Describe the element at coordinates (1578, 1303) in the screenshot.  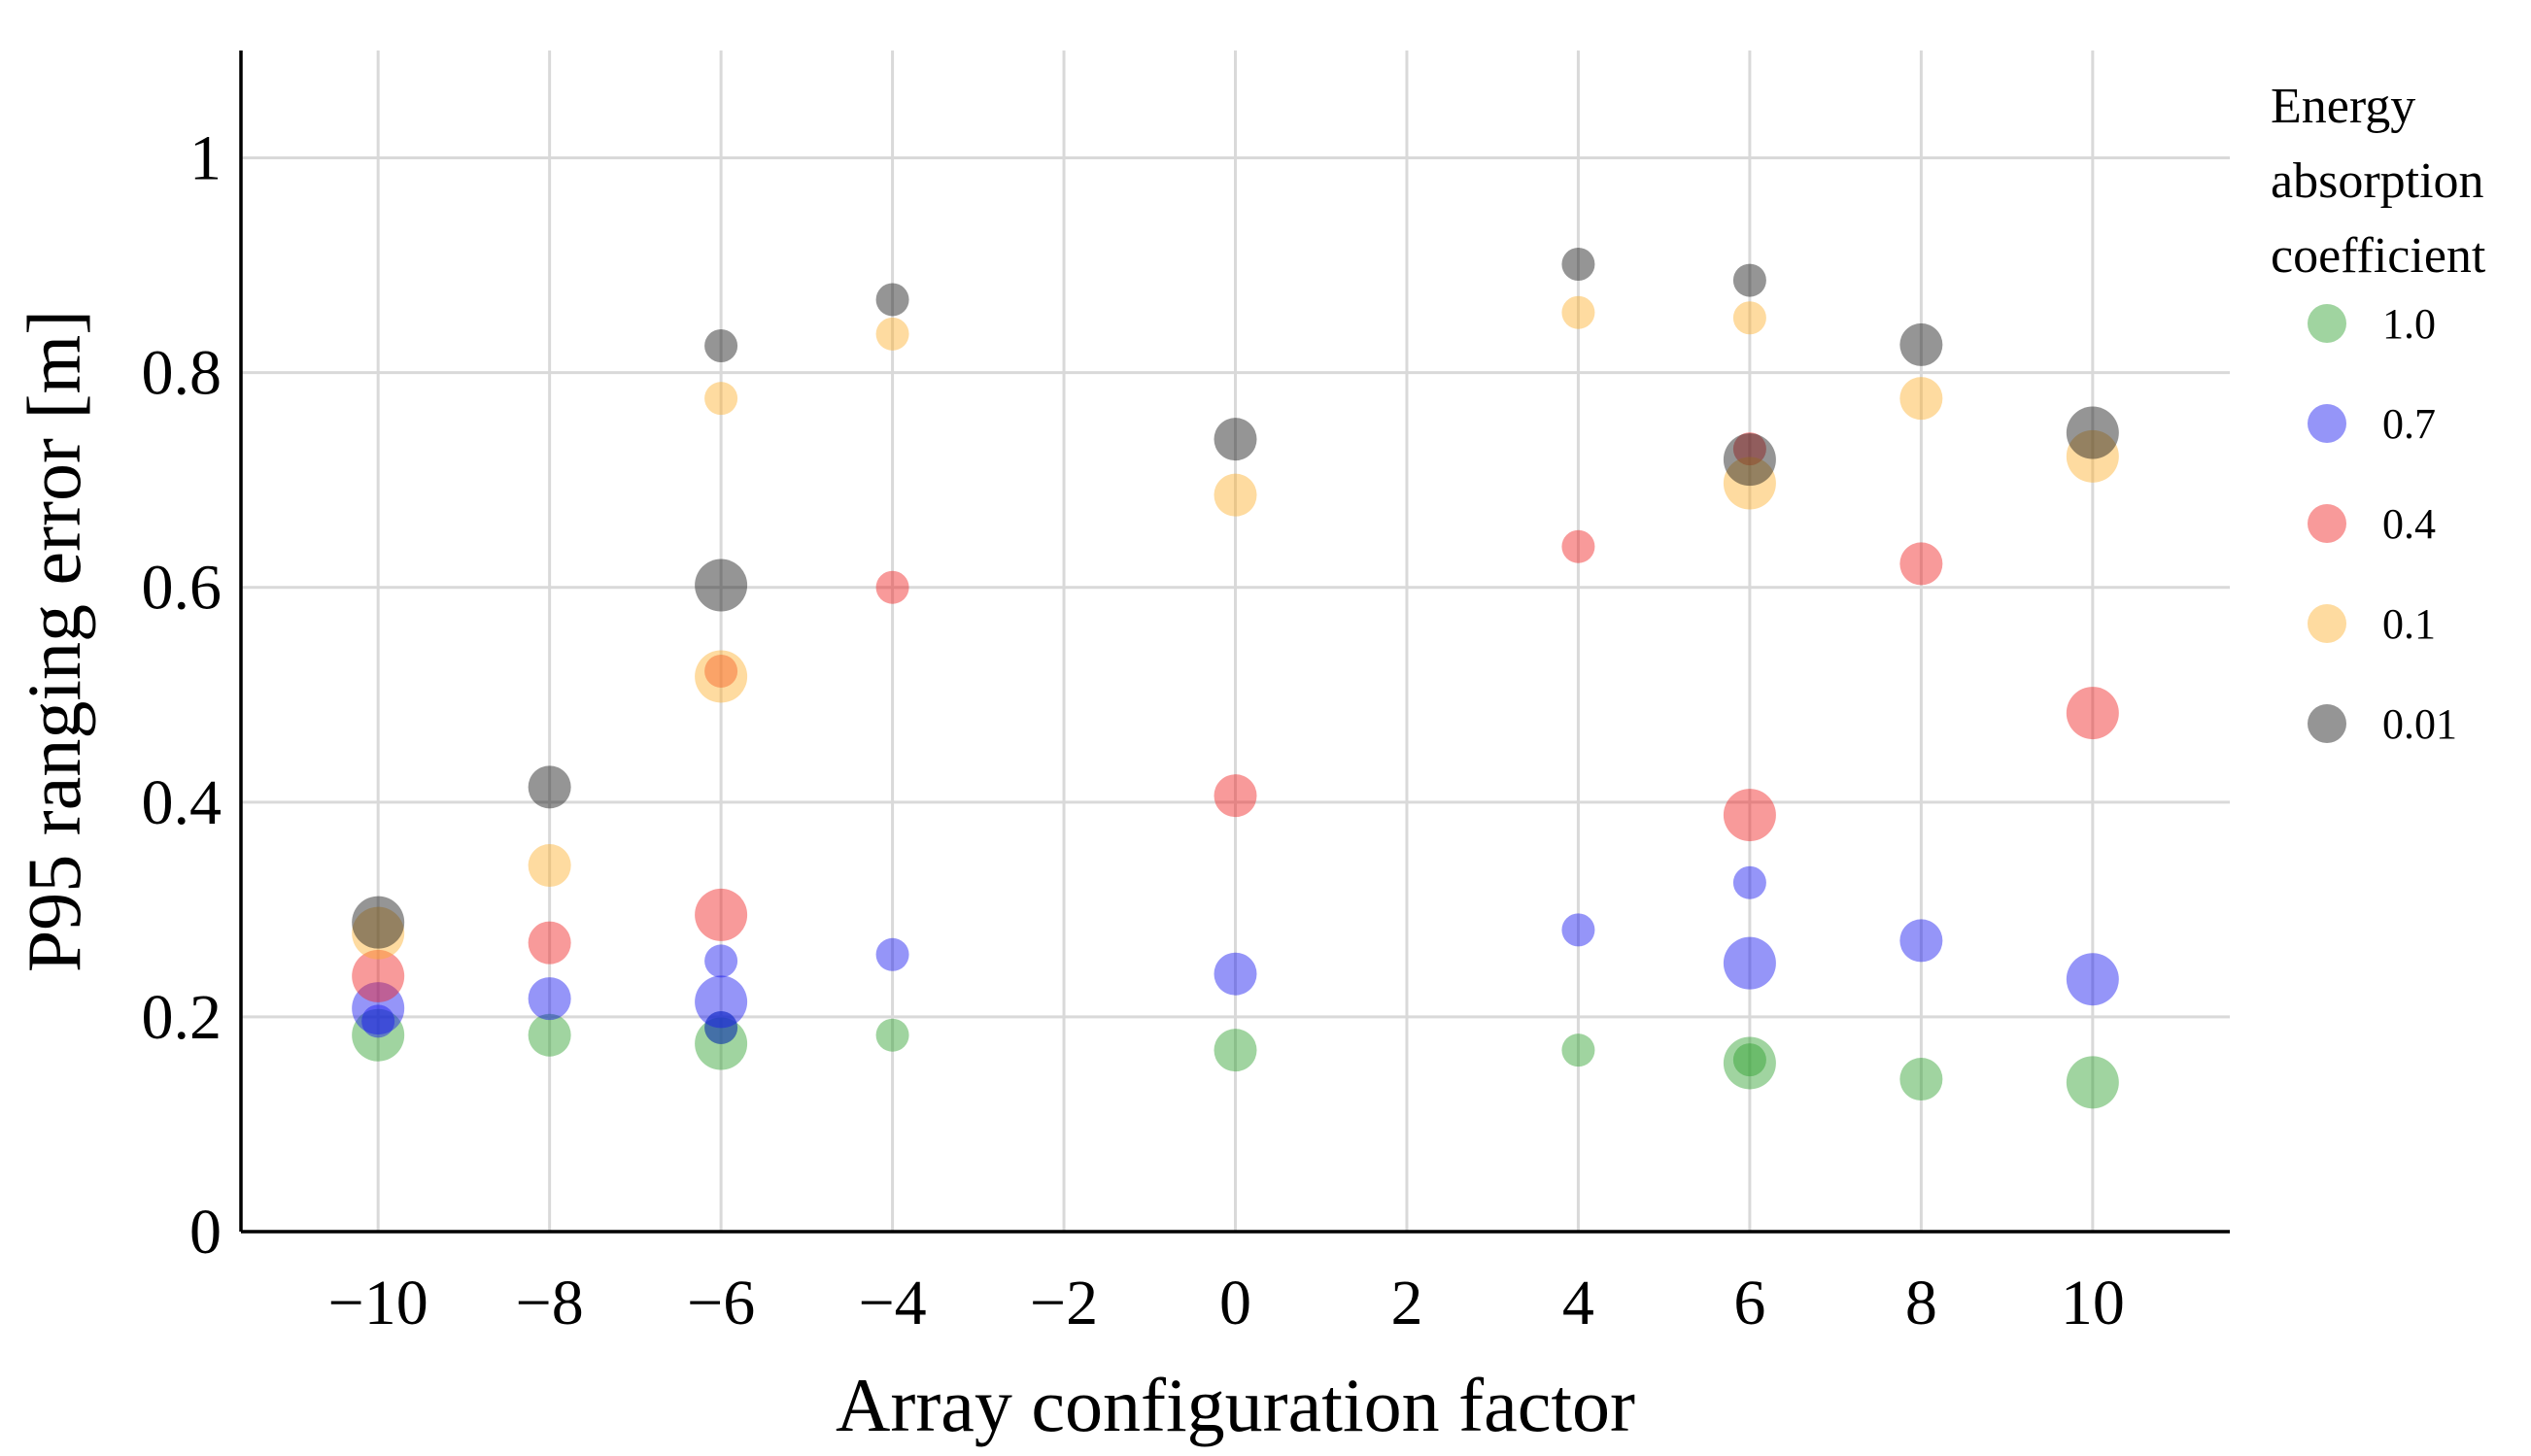
I see `x-tick-label: 4` at that location.